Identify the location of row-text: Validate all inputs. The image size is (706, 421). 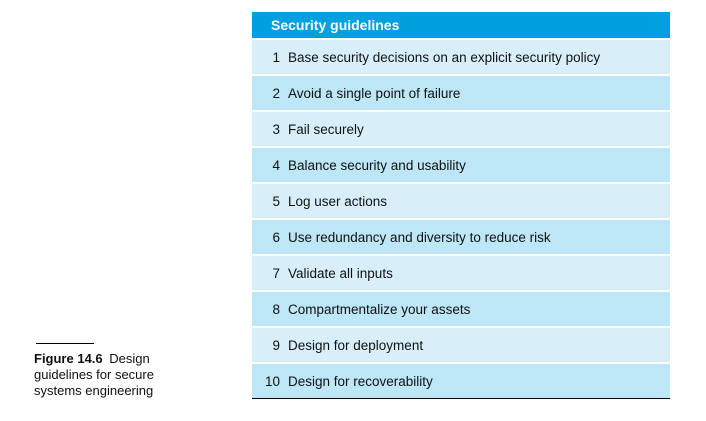
(340, 273).